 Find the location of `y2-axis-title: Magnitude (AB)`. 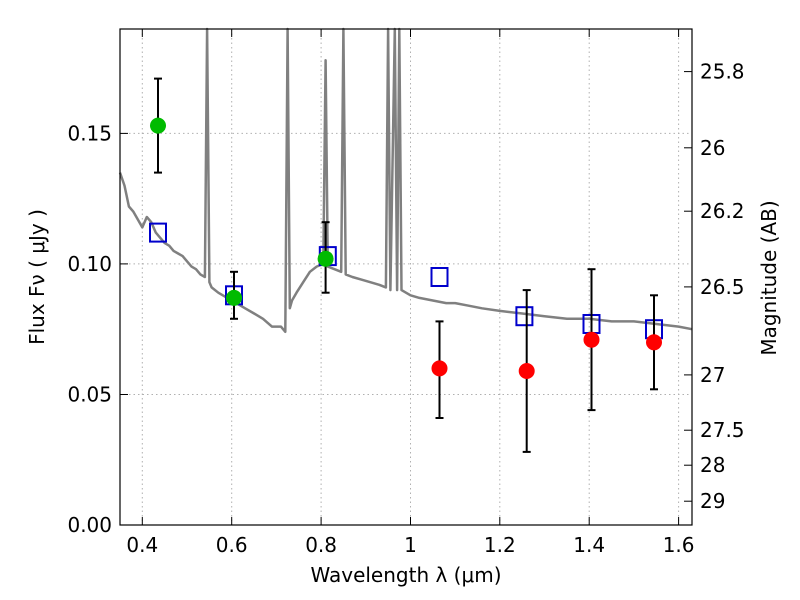

y2-axis-title: Magnitude (AB) is located at coordinates (769, 277).